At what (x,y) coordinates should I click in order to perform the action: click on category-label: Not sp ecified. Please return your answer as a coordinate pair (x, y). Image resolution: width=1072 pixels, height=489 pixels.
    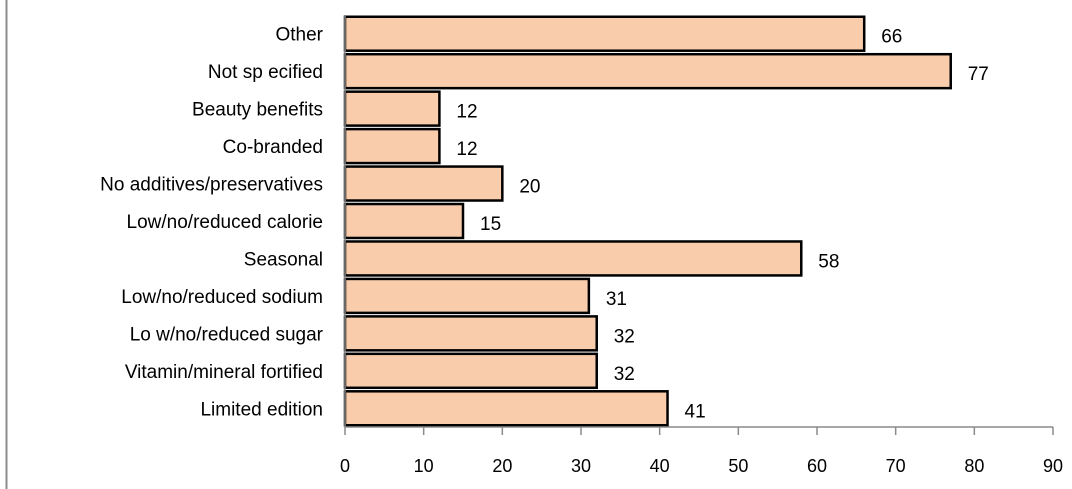
    Looking at the image, I should click on (265, 72).